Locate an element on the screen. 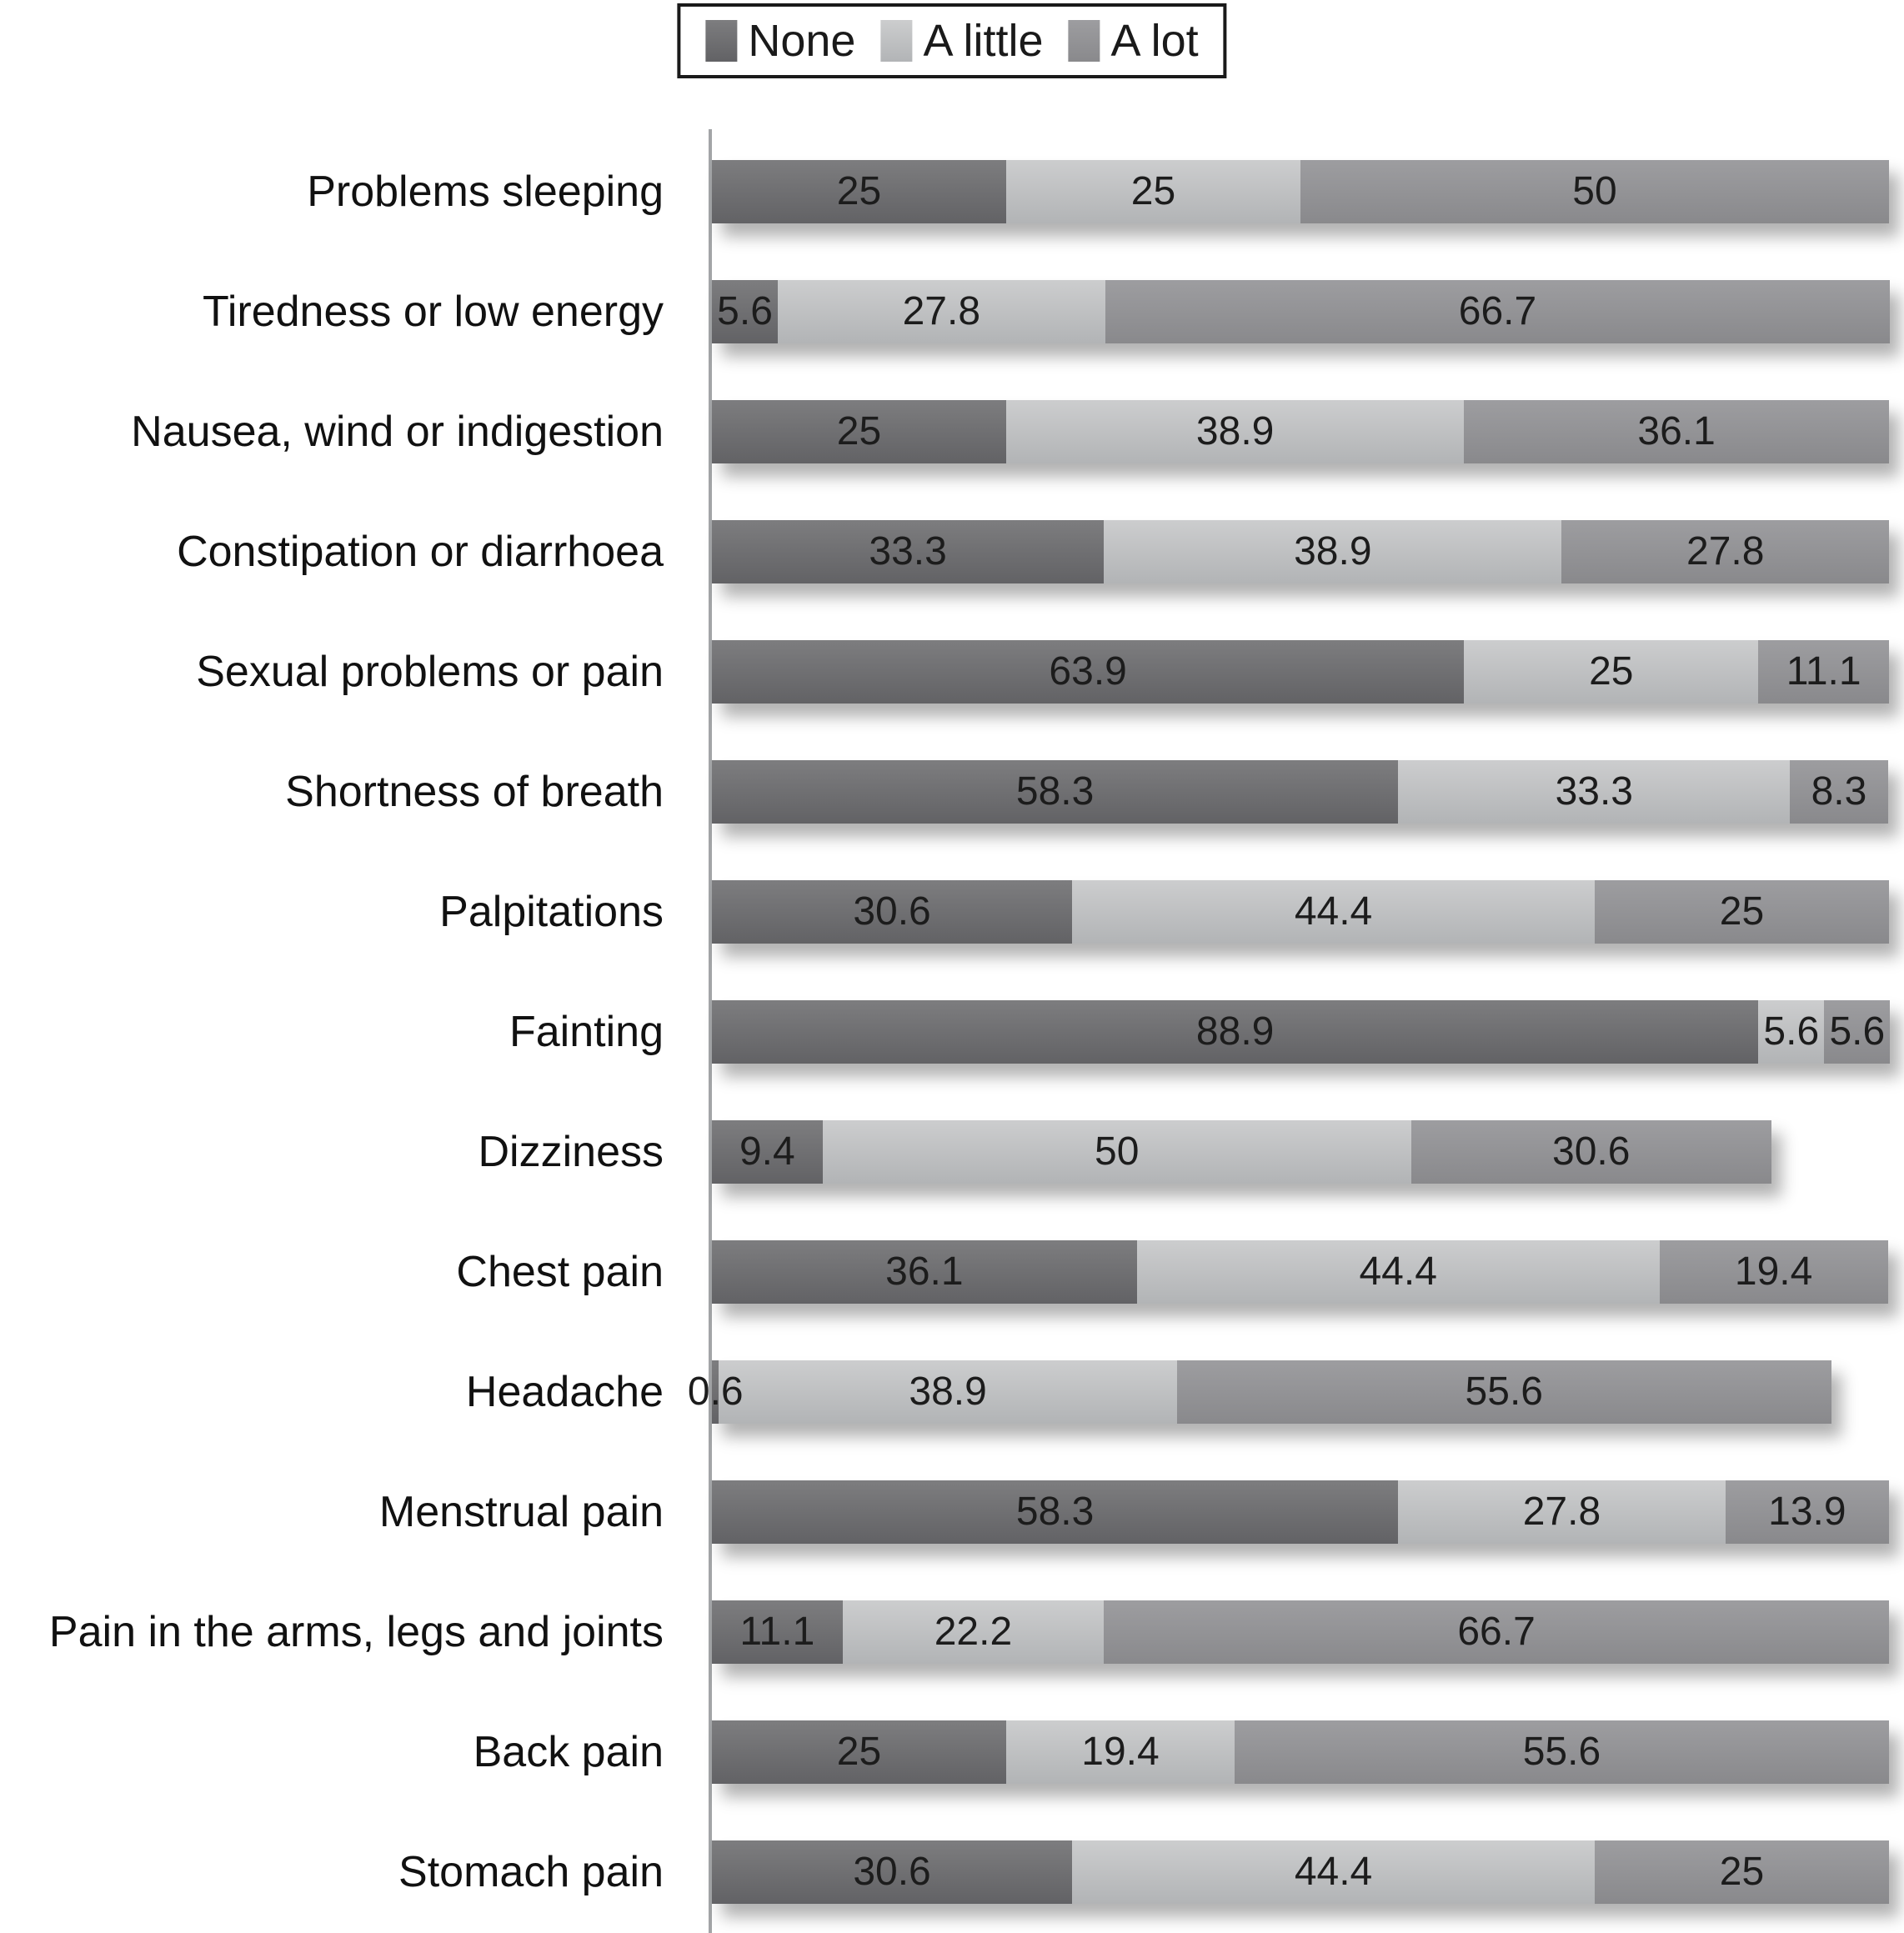 The height and width of the screenshot is (1933, 1904). legend-item-a-lot: A lot is located at coordinates (1133, 41).